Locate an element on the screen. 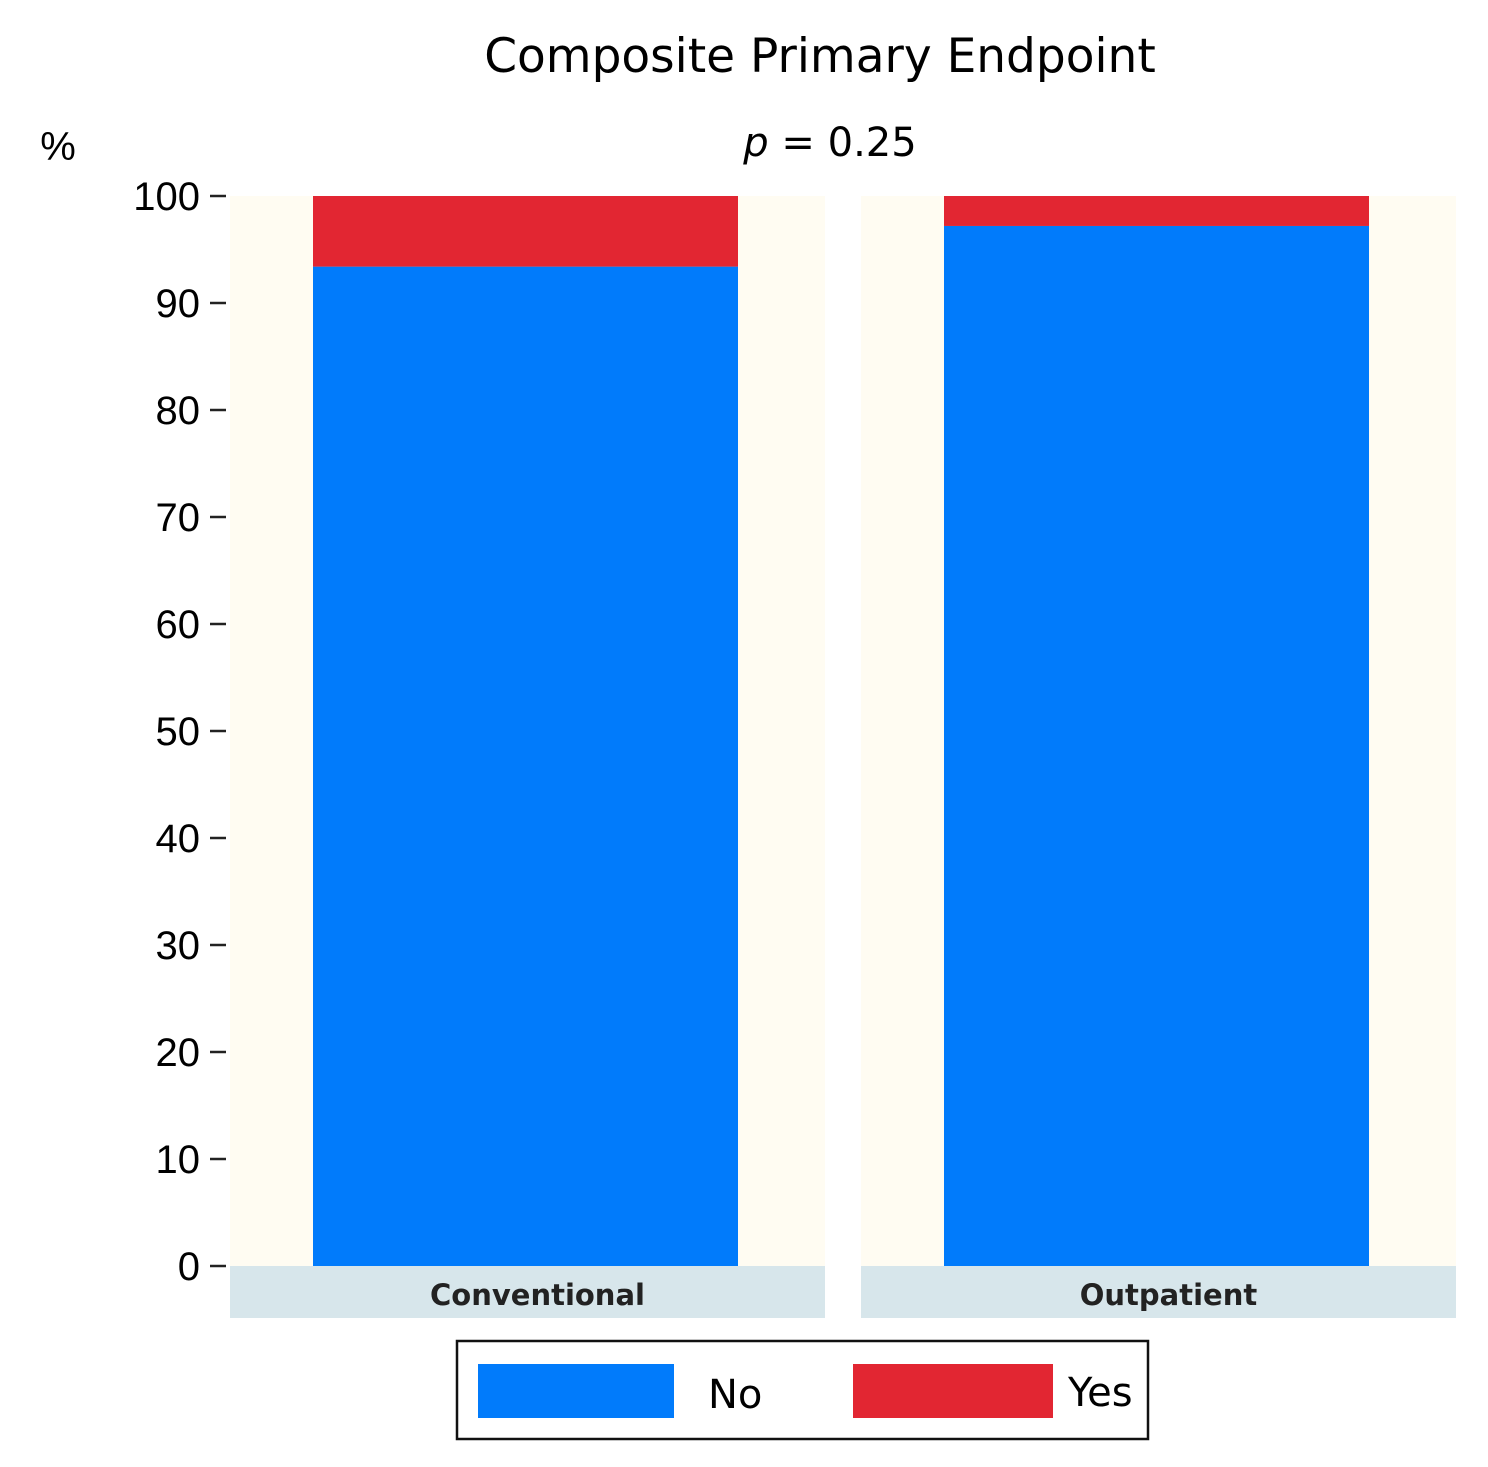  y-tick-label-10: 10 is located at coordinates (178, 1160).